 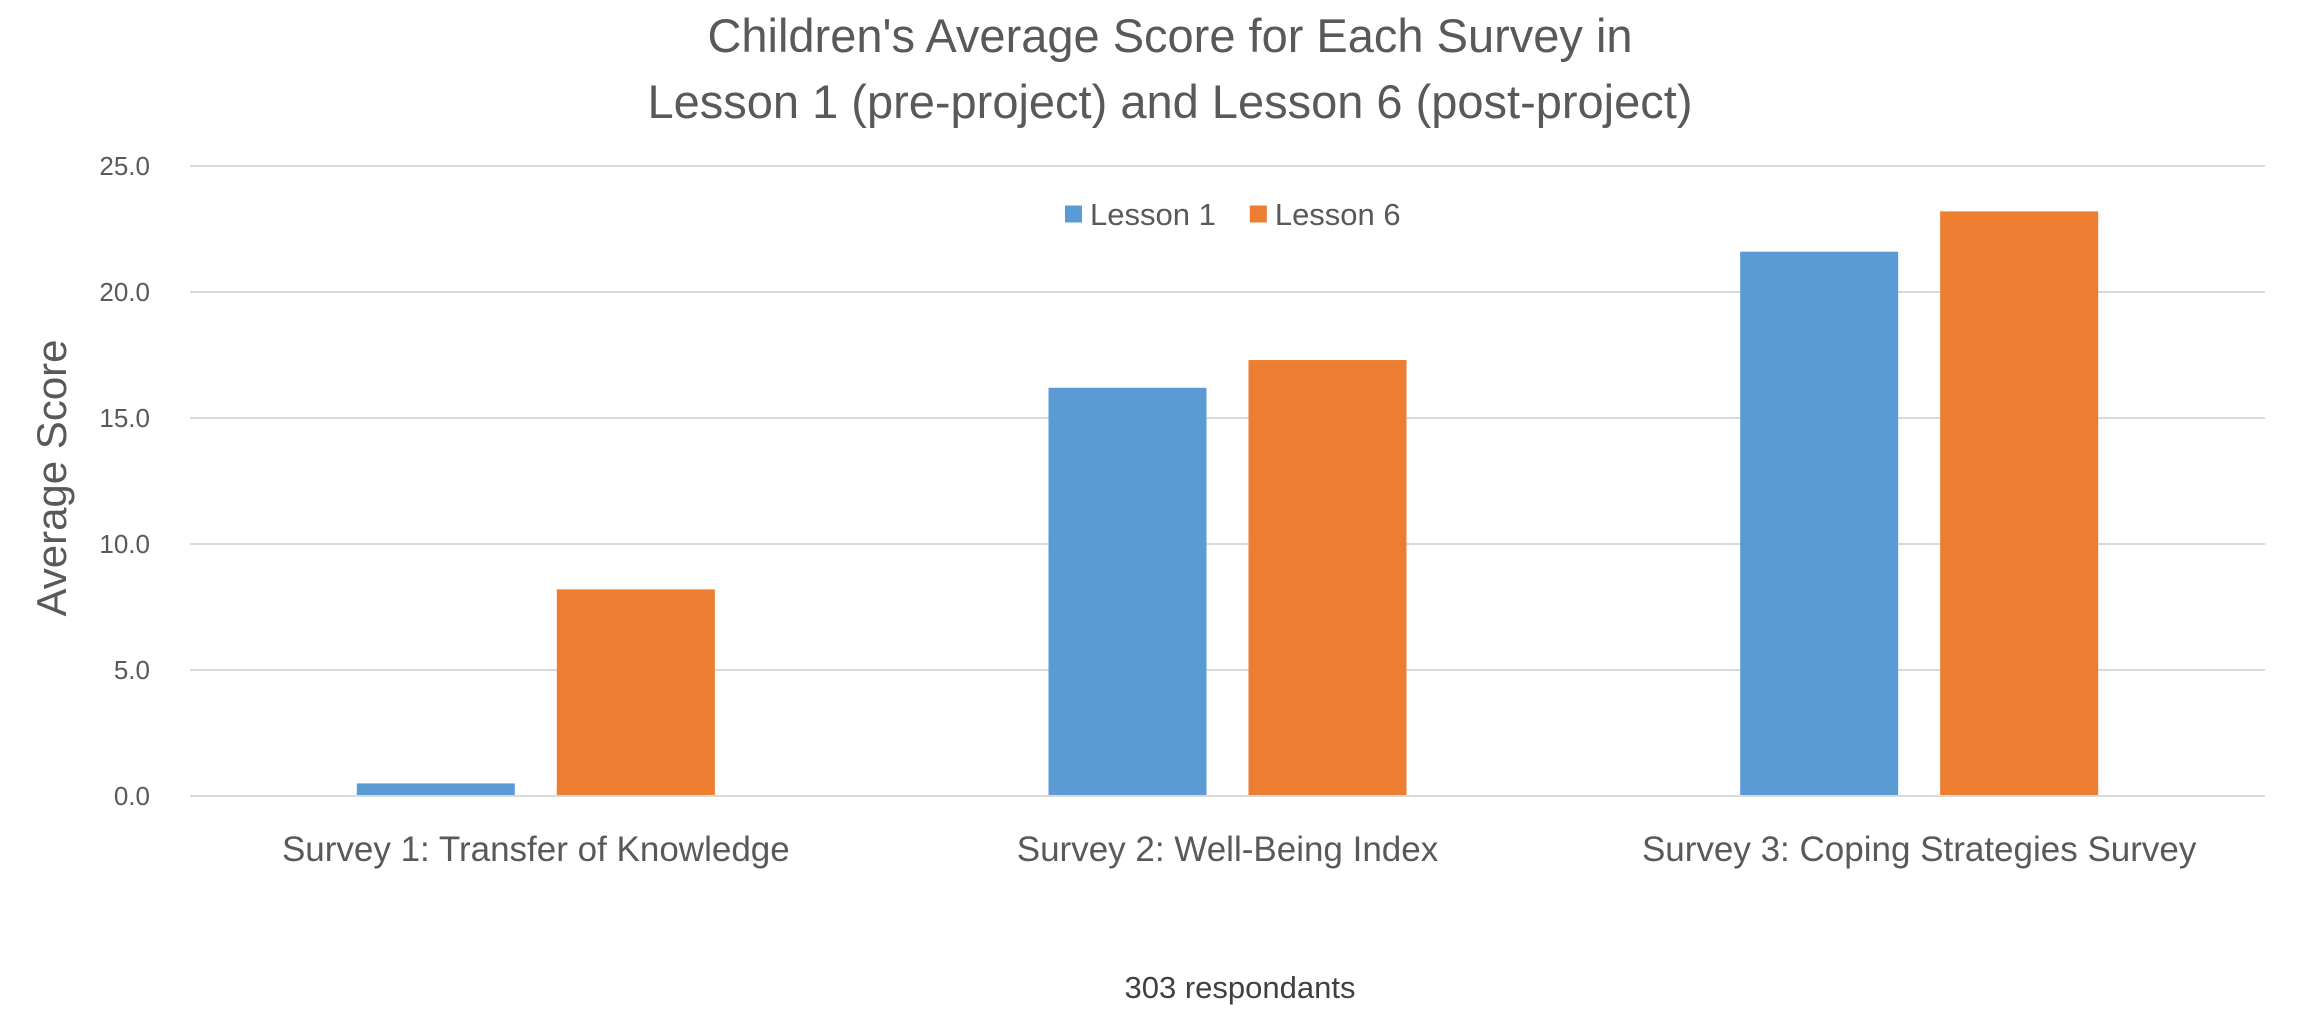 What do you see at coordinates (124, 166) in the screenshot?
I see `y-tick-label: 25.0` at bounding box center [124, 166].